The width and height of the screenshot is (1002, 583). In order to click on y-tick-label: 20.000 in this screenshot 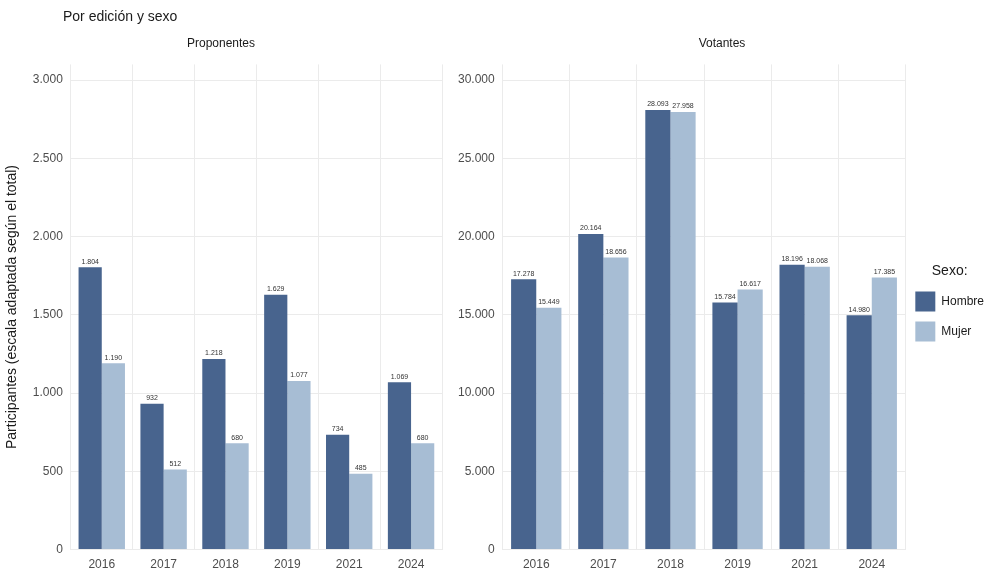, I will do `click(477, 235)`.